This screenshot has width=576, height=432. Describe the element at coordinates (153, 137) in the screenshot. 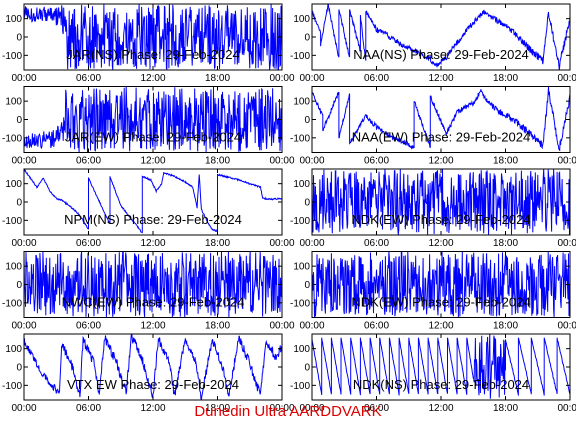

I see `panel-title: JAR(EW) Phase: 29-Feb-2024` at that location.